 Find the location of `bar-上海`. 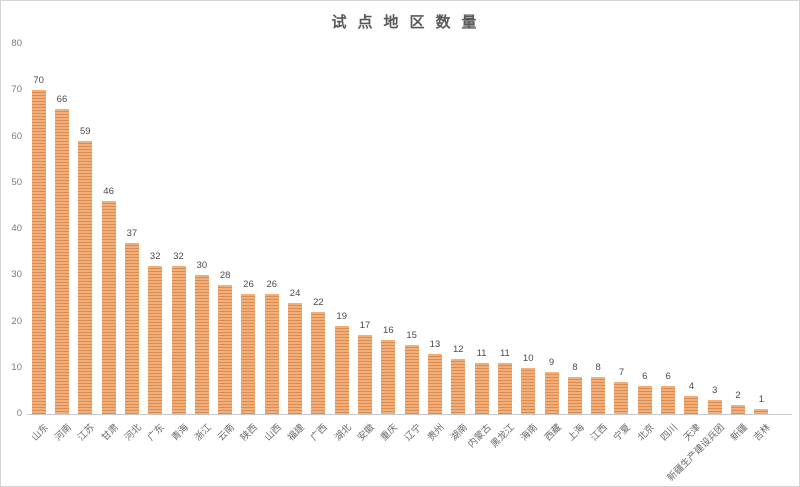

bar-上海 is located at coordinates (574, 395).